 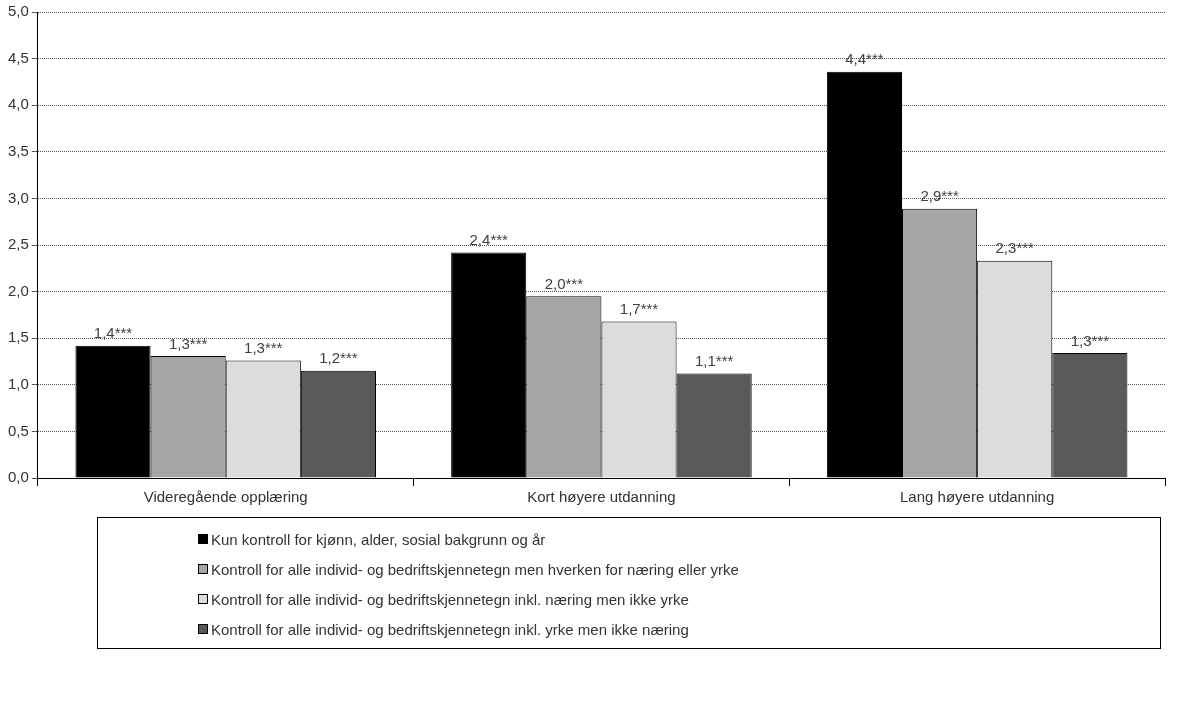 What do you see at coordinates (18, 290) in the screenshot?
I see `y-tick-label: 2,0` at bounding box center [18, 290].